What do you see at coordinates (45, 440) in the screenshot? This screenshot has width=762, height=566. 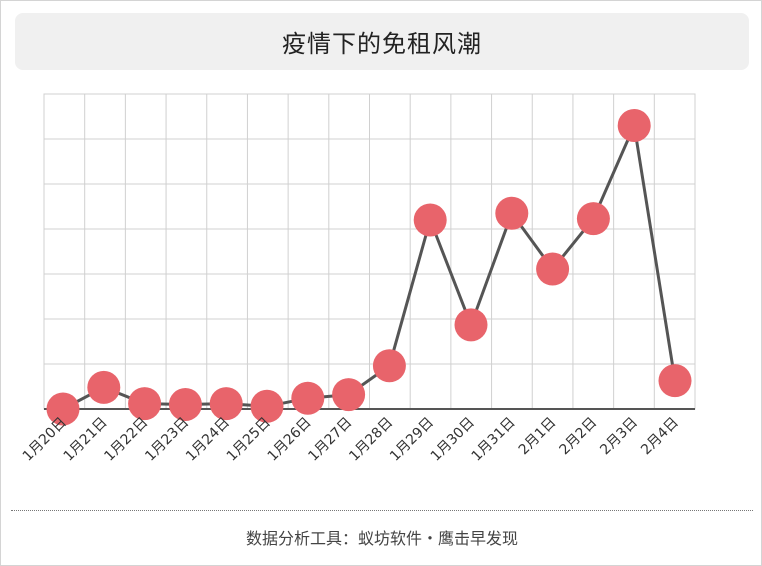 I see `x-tick-label: 1月20日` at bounding box center [45, 440].